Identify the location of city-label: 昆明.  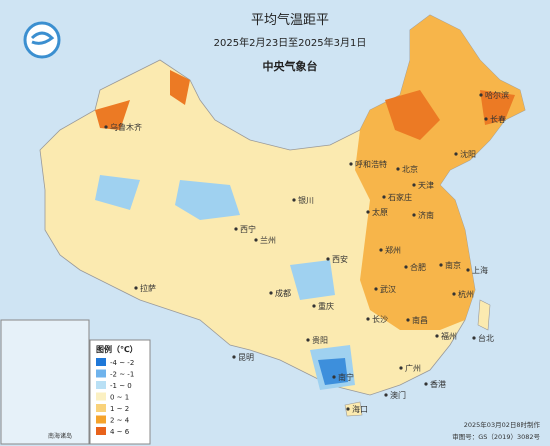
(246, 357).